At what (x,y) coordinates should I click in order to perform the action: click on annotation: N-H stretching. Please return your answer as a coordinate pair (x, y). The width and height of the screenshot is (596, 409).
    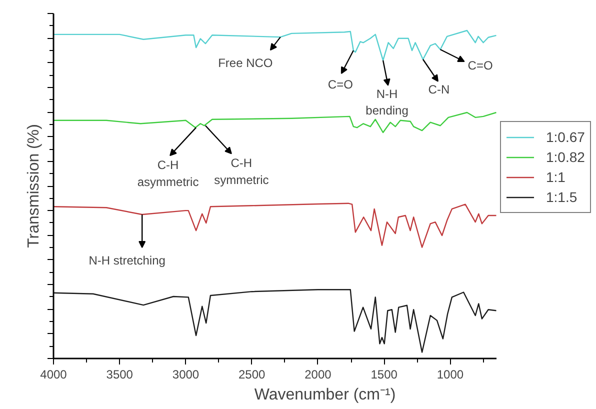
    Looking at the image, I should click on (127, 261).